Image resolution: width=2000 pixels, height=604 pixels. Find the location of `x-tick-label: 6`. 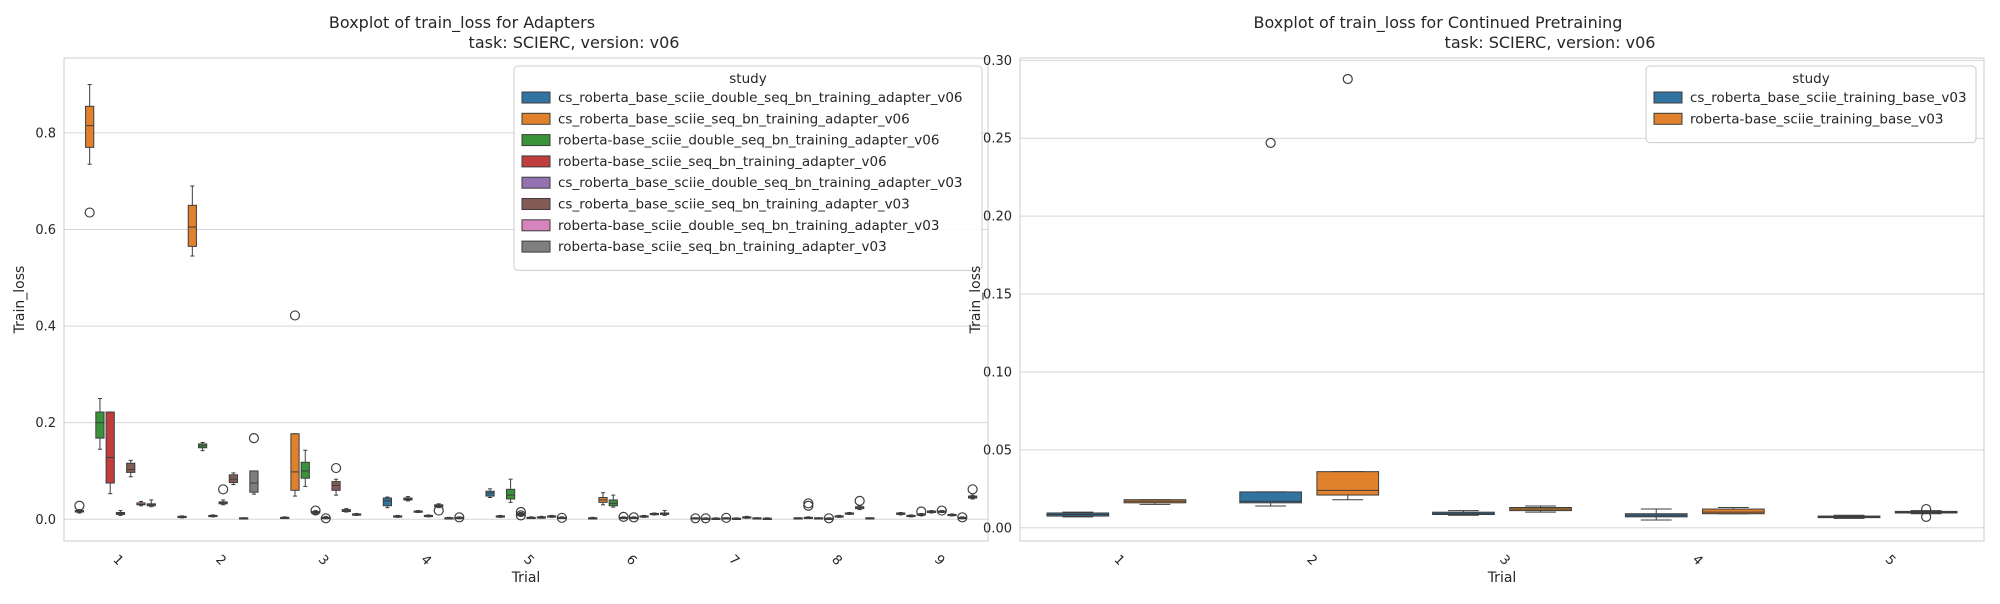

x-tick-label: 6 is located at coordinates (631, 560).